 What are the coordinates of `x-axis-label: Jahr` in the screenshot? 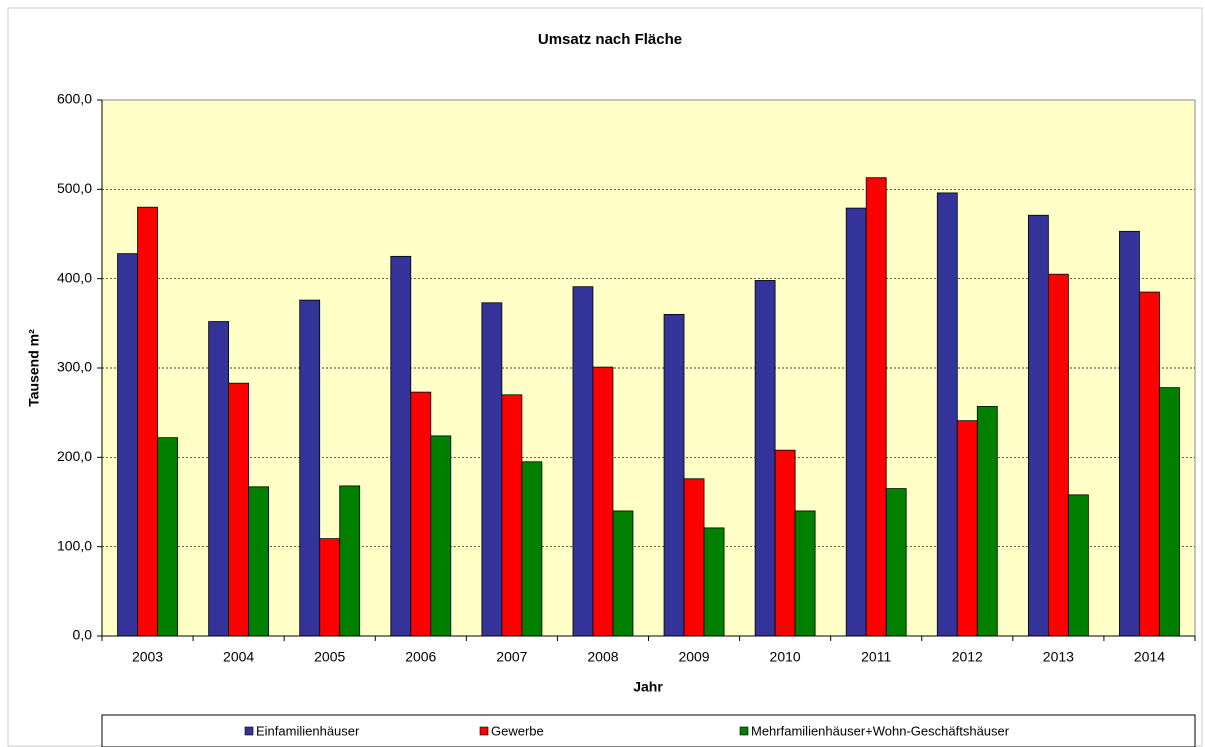 It's located at (648, 687).